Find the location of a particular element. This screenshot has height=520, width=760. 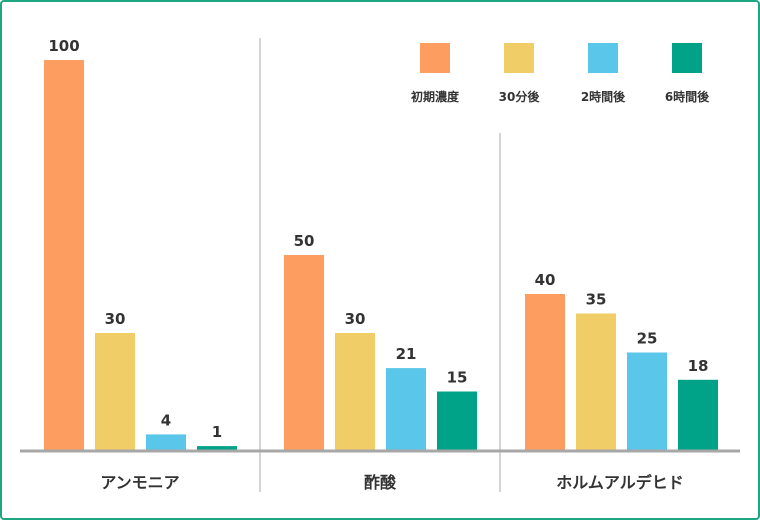

category-label-1: アンモニア is located at coordinates (139, 482).